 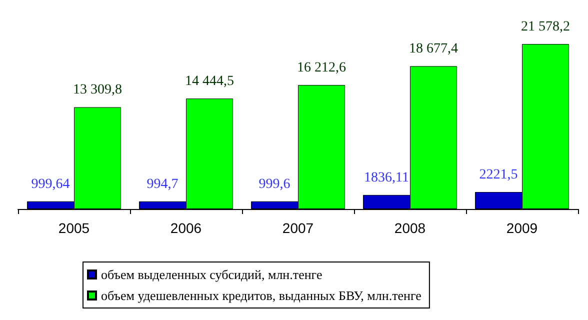 I want to click on data-label: 994,7, so click(x=162, y=184).